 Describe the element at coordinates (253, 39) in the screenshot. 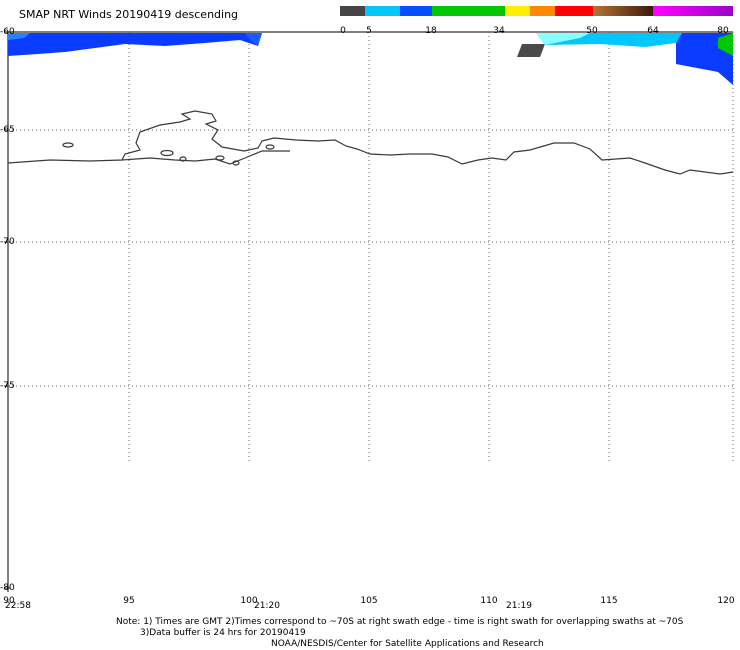

I see `wind-swath-left-edge` at that location.